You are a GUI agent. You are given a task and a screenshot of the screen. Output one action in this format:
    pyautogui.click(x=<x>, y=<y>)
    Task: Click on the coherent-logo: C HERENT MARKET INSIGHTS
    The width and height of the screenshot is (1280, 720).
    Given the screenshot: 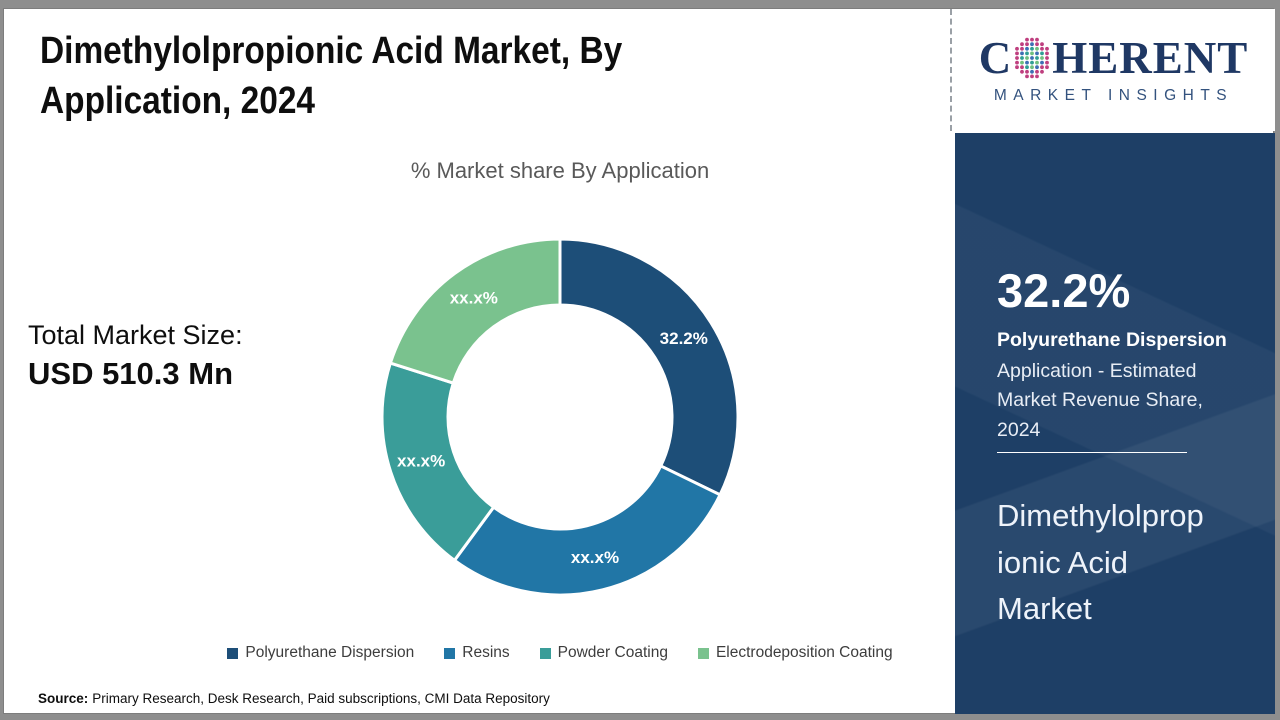 What is the action you would take?
    pyautogui.click(x=1112, y=70)
    